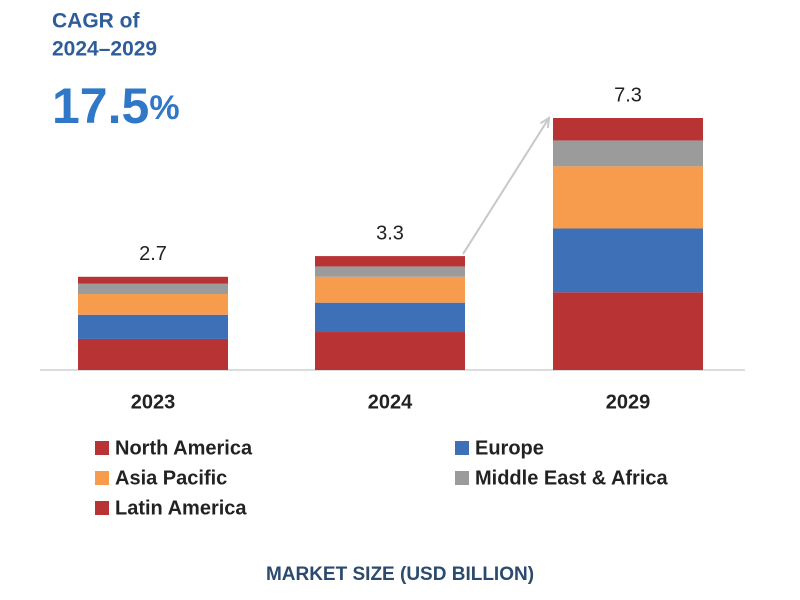  What do you see at coordinates (164, 108) in the screenshot?
I see `cagr-unit: %` at bounding box center [164, 108].